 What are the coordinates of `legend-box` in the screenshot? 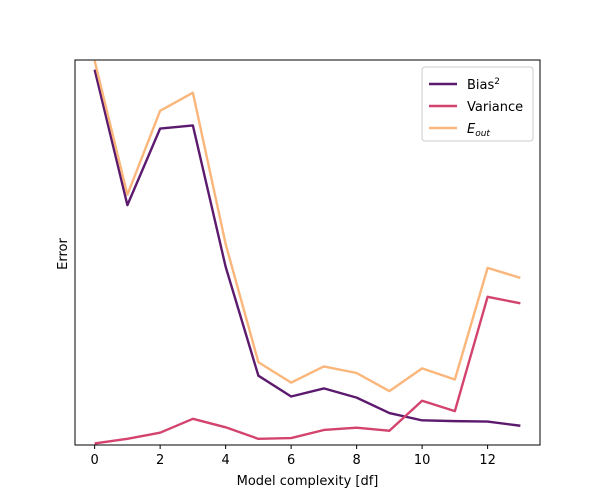 It's located at (477, 104).